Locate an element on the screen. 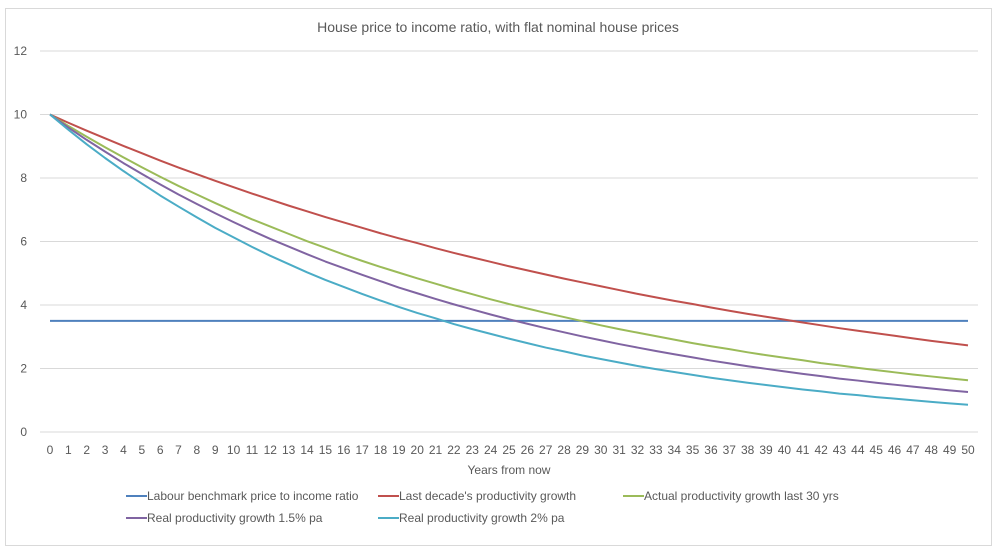 This screenshot has height=555, width=1000. x-tick-label: 25 is located at coordinates (509, 450).